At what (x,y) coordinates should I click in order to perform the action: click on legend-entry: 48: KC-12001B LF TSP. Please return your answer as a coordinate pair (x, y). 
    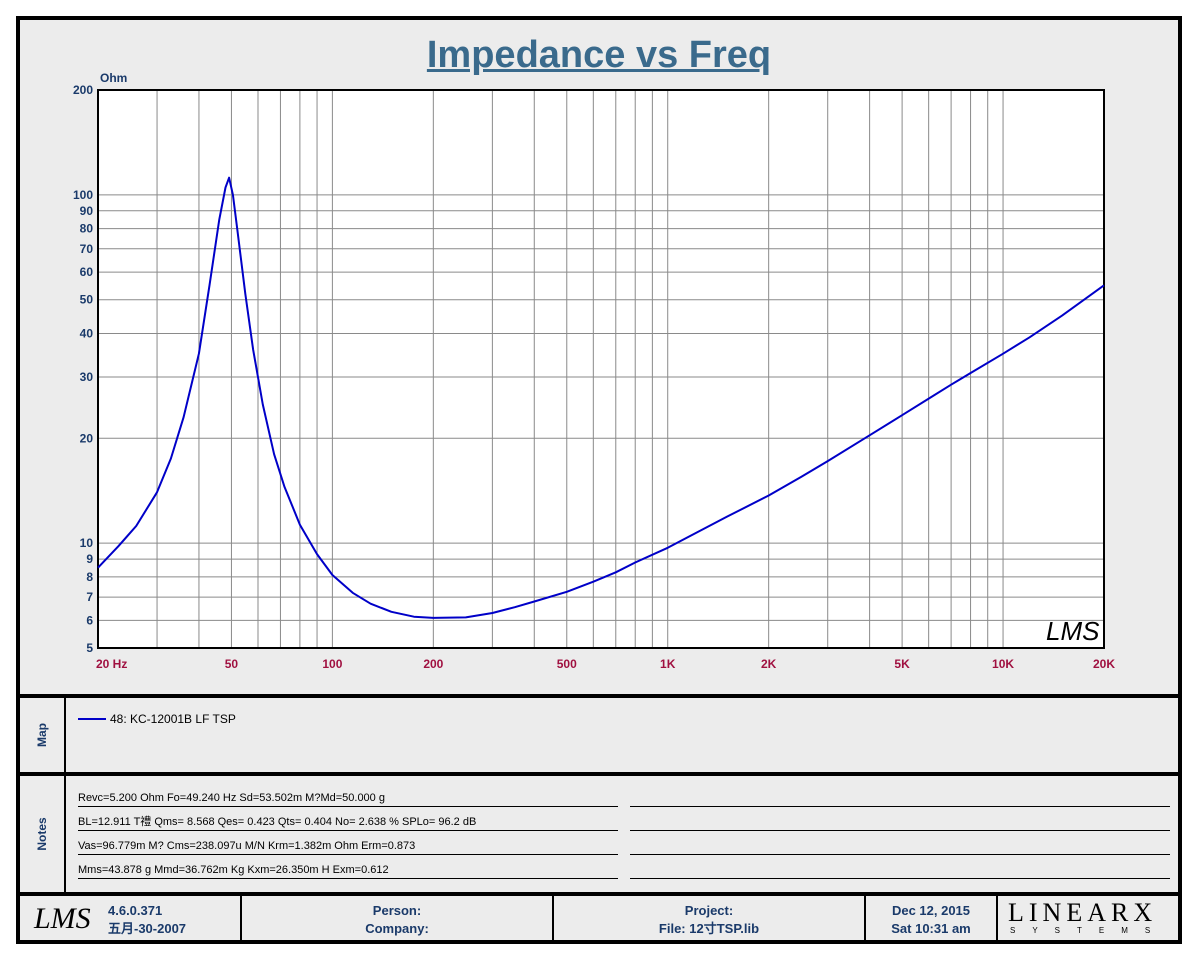
    Looking at the image, I should click on (157, 719).